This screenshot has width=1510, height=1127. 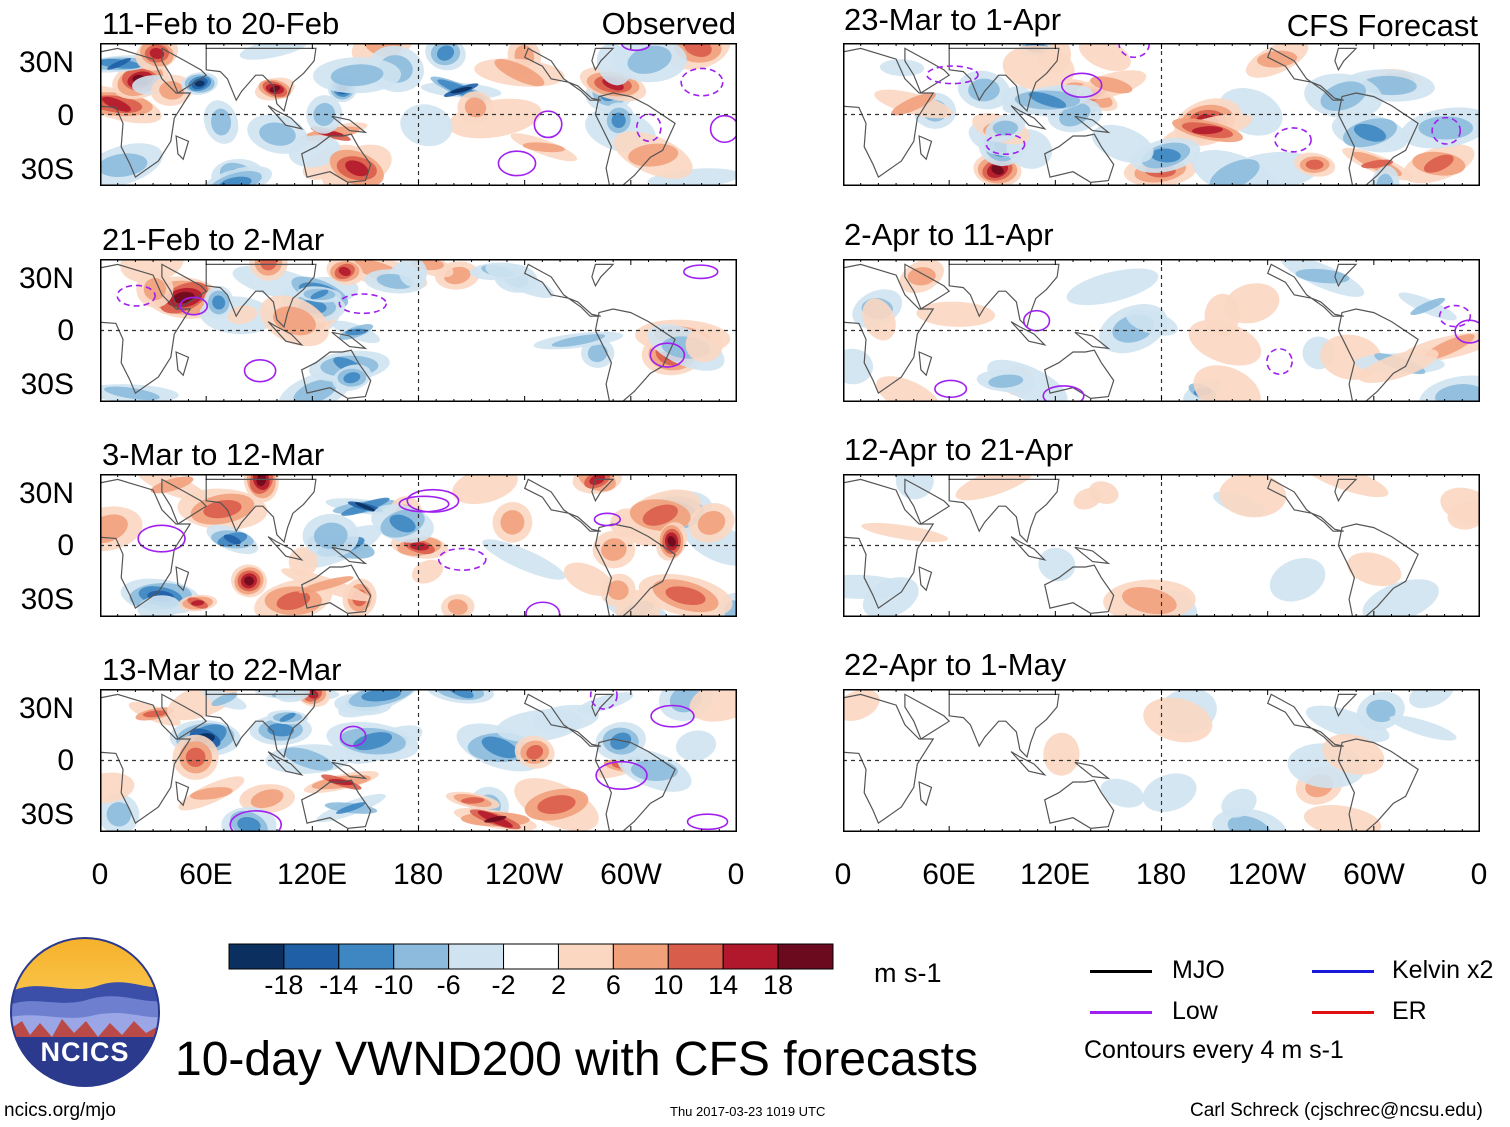 I want to click on lon-label: 60E, so click(x=206, y=874).